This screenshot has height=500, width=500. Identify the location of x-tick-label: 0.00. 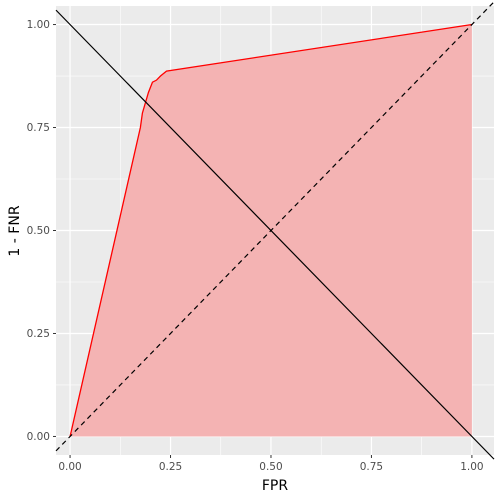
(69, 467).